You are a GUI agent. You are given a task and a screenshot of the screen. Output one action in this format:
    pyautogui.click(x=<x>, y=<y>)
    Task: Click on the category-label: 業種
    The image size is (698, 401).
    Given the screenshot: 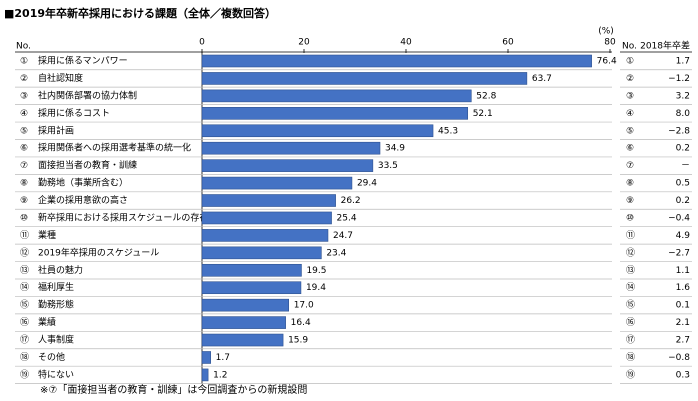 What is the action you would take?
    pyautogui.click(x=47, y=235)
    